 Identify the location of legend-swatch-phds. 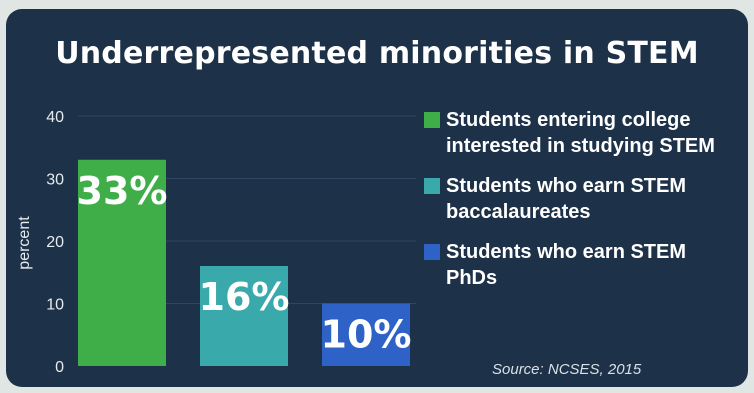
(432, 252).